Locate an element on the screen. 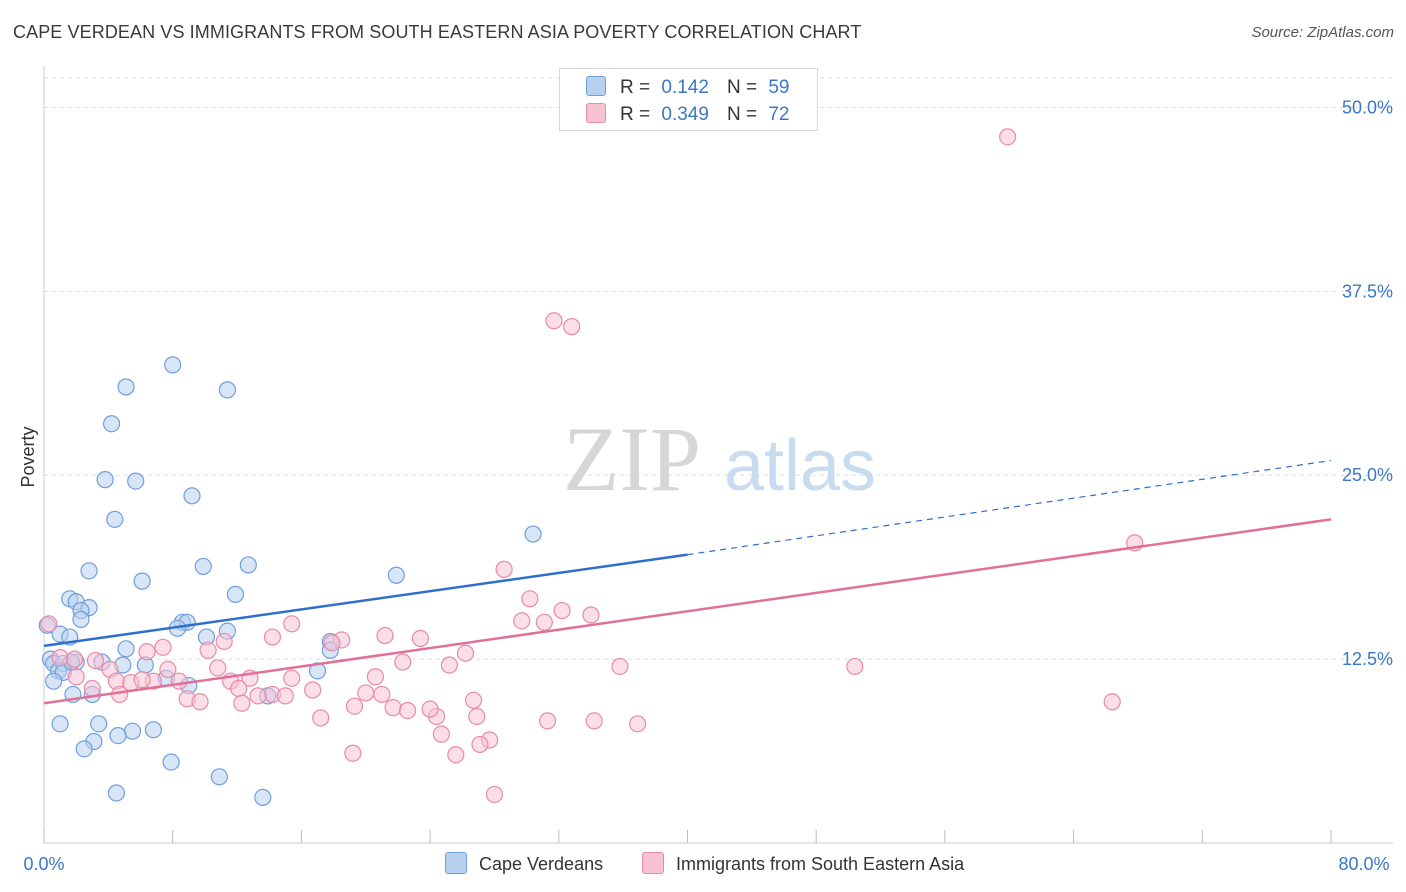 This screenshot has height=892, width=1406. x-tick-label: 0.0% is located at coordinates (43, 864).